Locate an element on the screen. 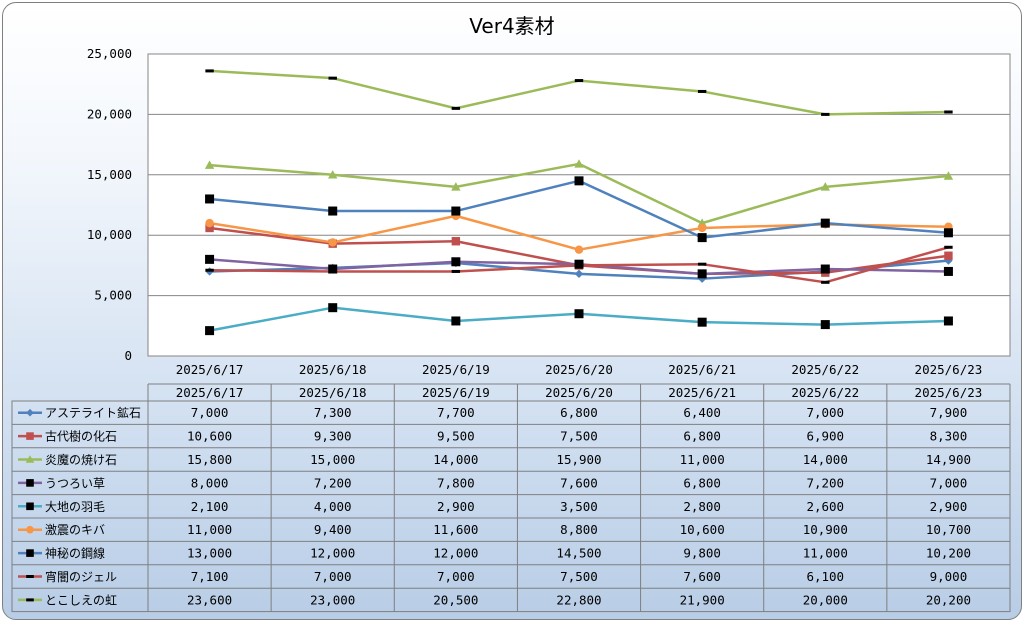  table-cell: 9,400 is located at coordinates (333, 529).